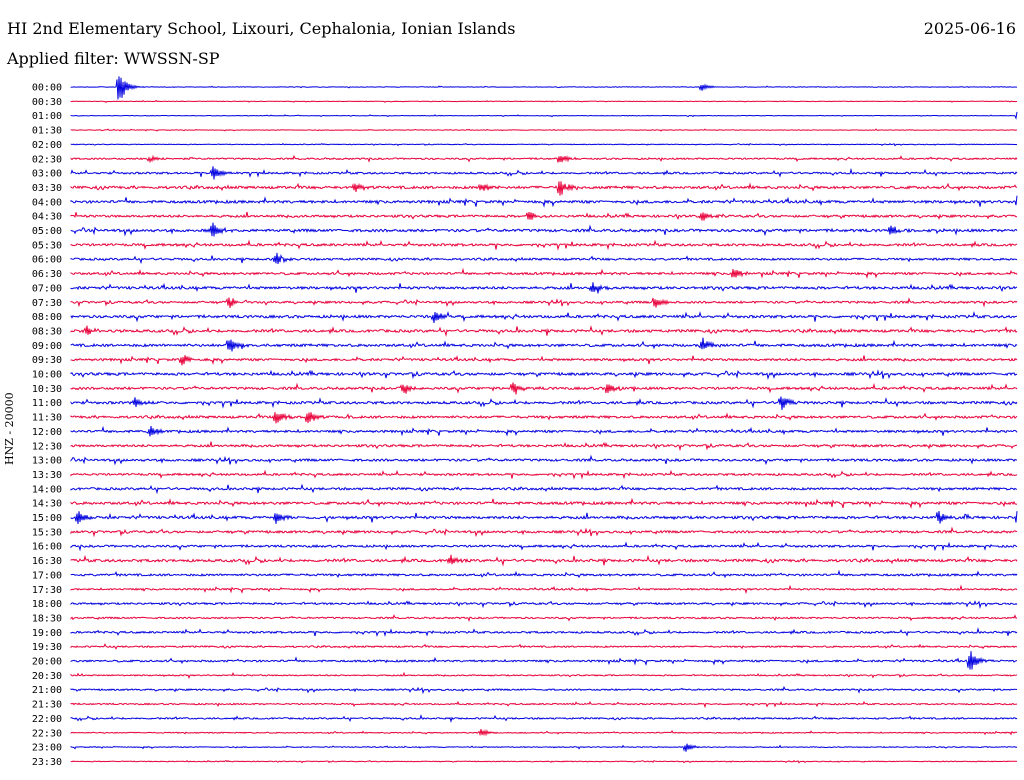 This screenshot has width=1024, height=780. What do you see at coordinates (47, 518) in the screenshot?
I see `time-label: 15:00` at bounding box center [47, 518].